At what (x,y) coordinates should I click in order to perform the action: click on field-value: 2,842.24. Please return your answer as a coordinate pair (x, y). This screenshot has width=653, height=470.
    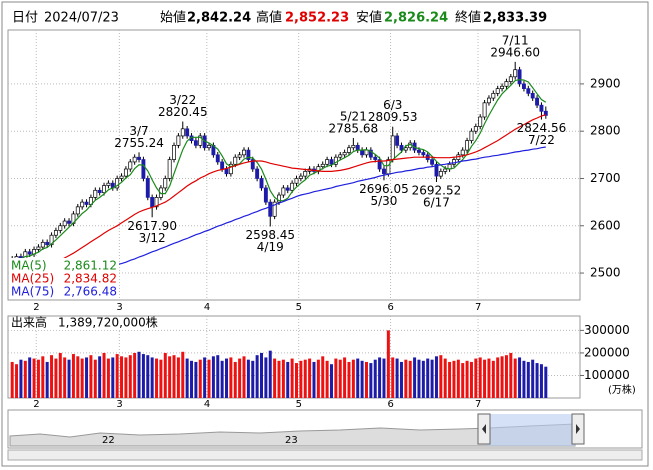
    Looking at the image, I should click on (219, 18).